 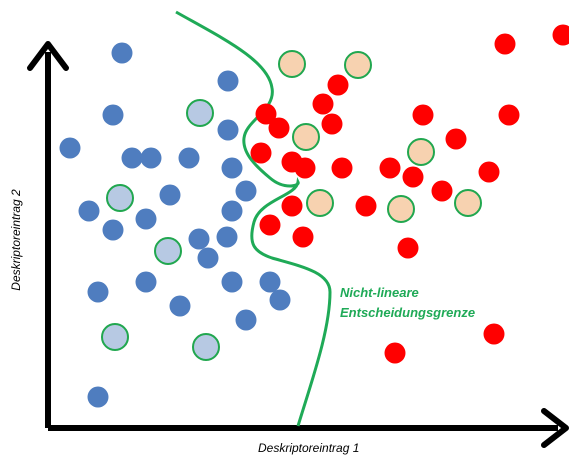 What do you see at coordinates (16, 239) in the screenshot?
I see `y-axis-label: Deskriptoreintrag 2` at bounding box center [16, 239].